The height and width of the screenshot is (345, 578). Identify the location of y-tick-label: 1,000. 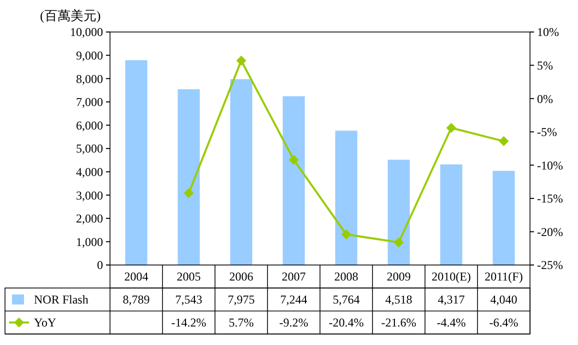
(89, 241).